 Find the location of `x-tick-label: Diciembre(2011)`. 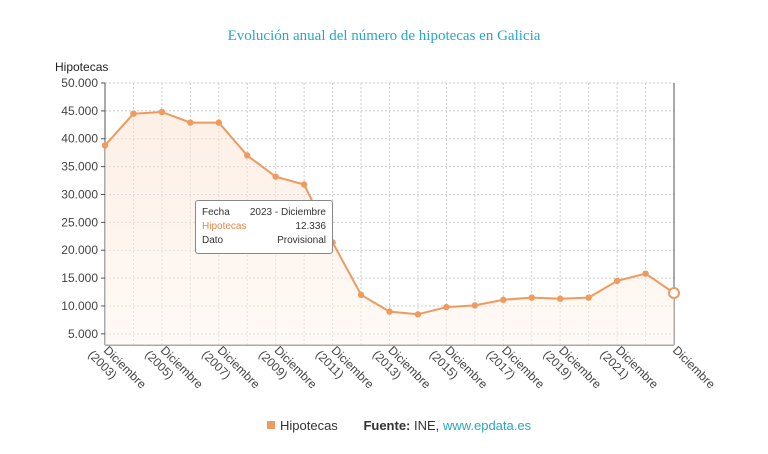

x-tick-label: Diciembre(2011) is located at coordinates (345, 367).